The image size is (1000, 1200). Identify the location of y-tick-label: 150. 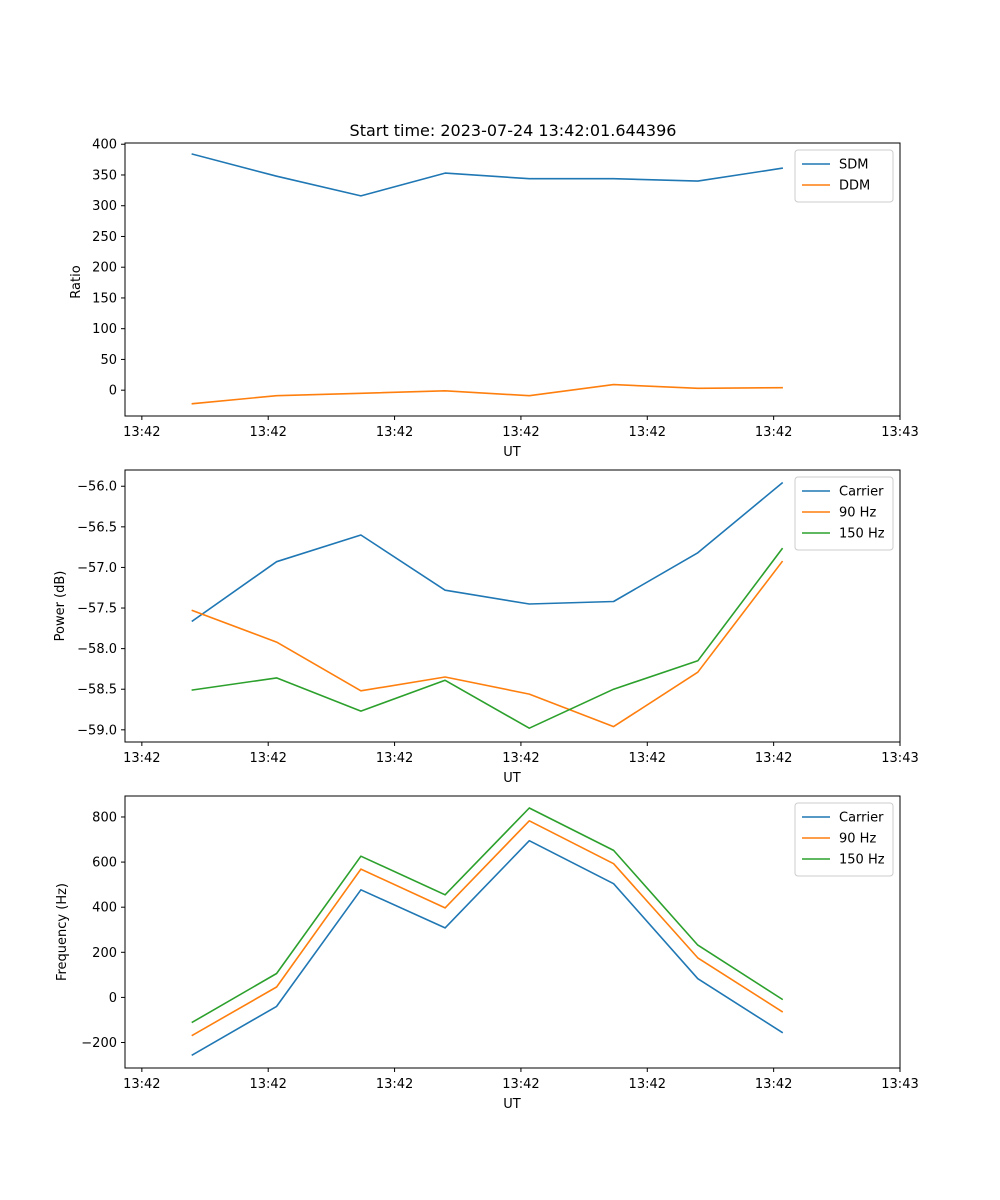
(104, 298).